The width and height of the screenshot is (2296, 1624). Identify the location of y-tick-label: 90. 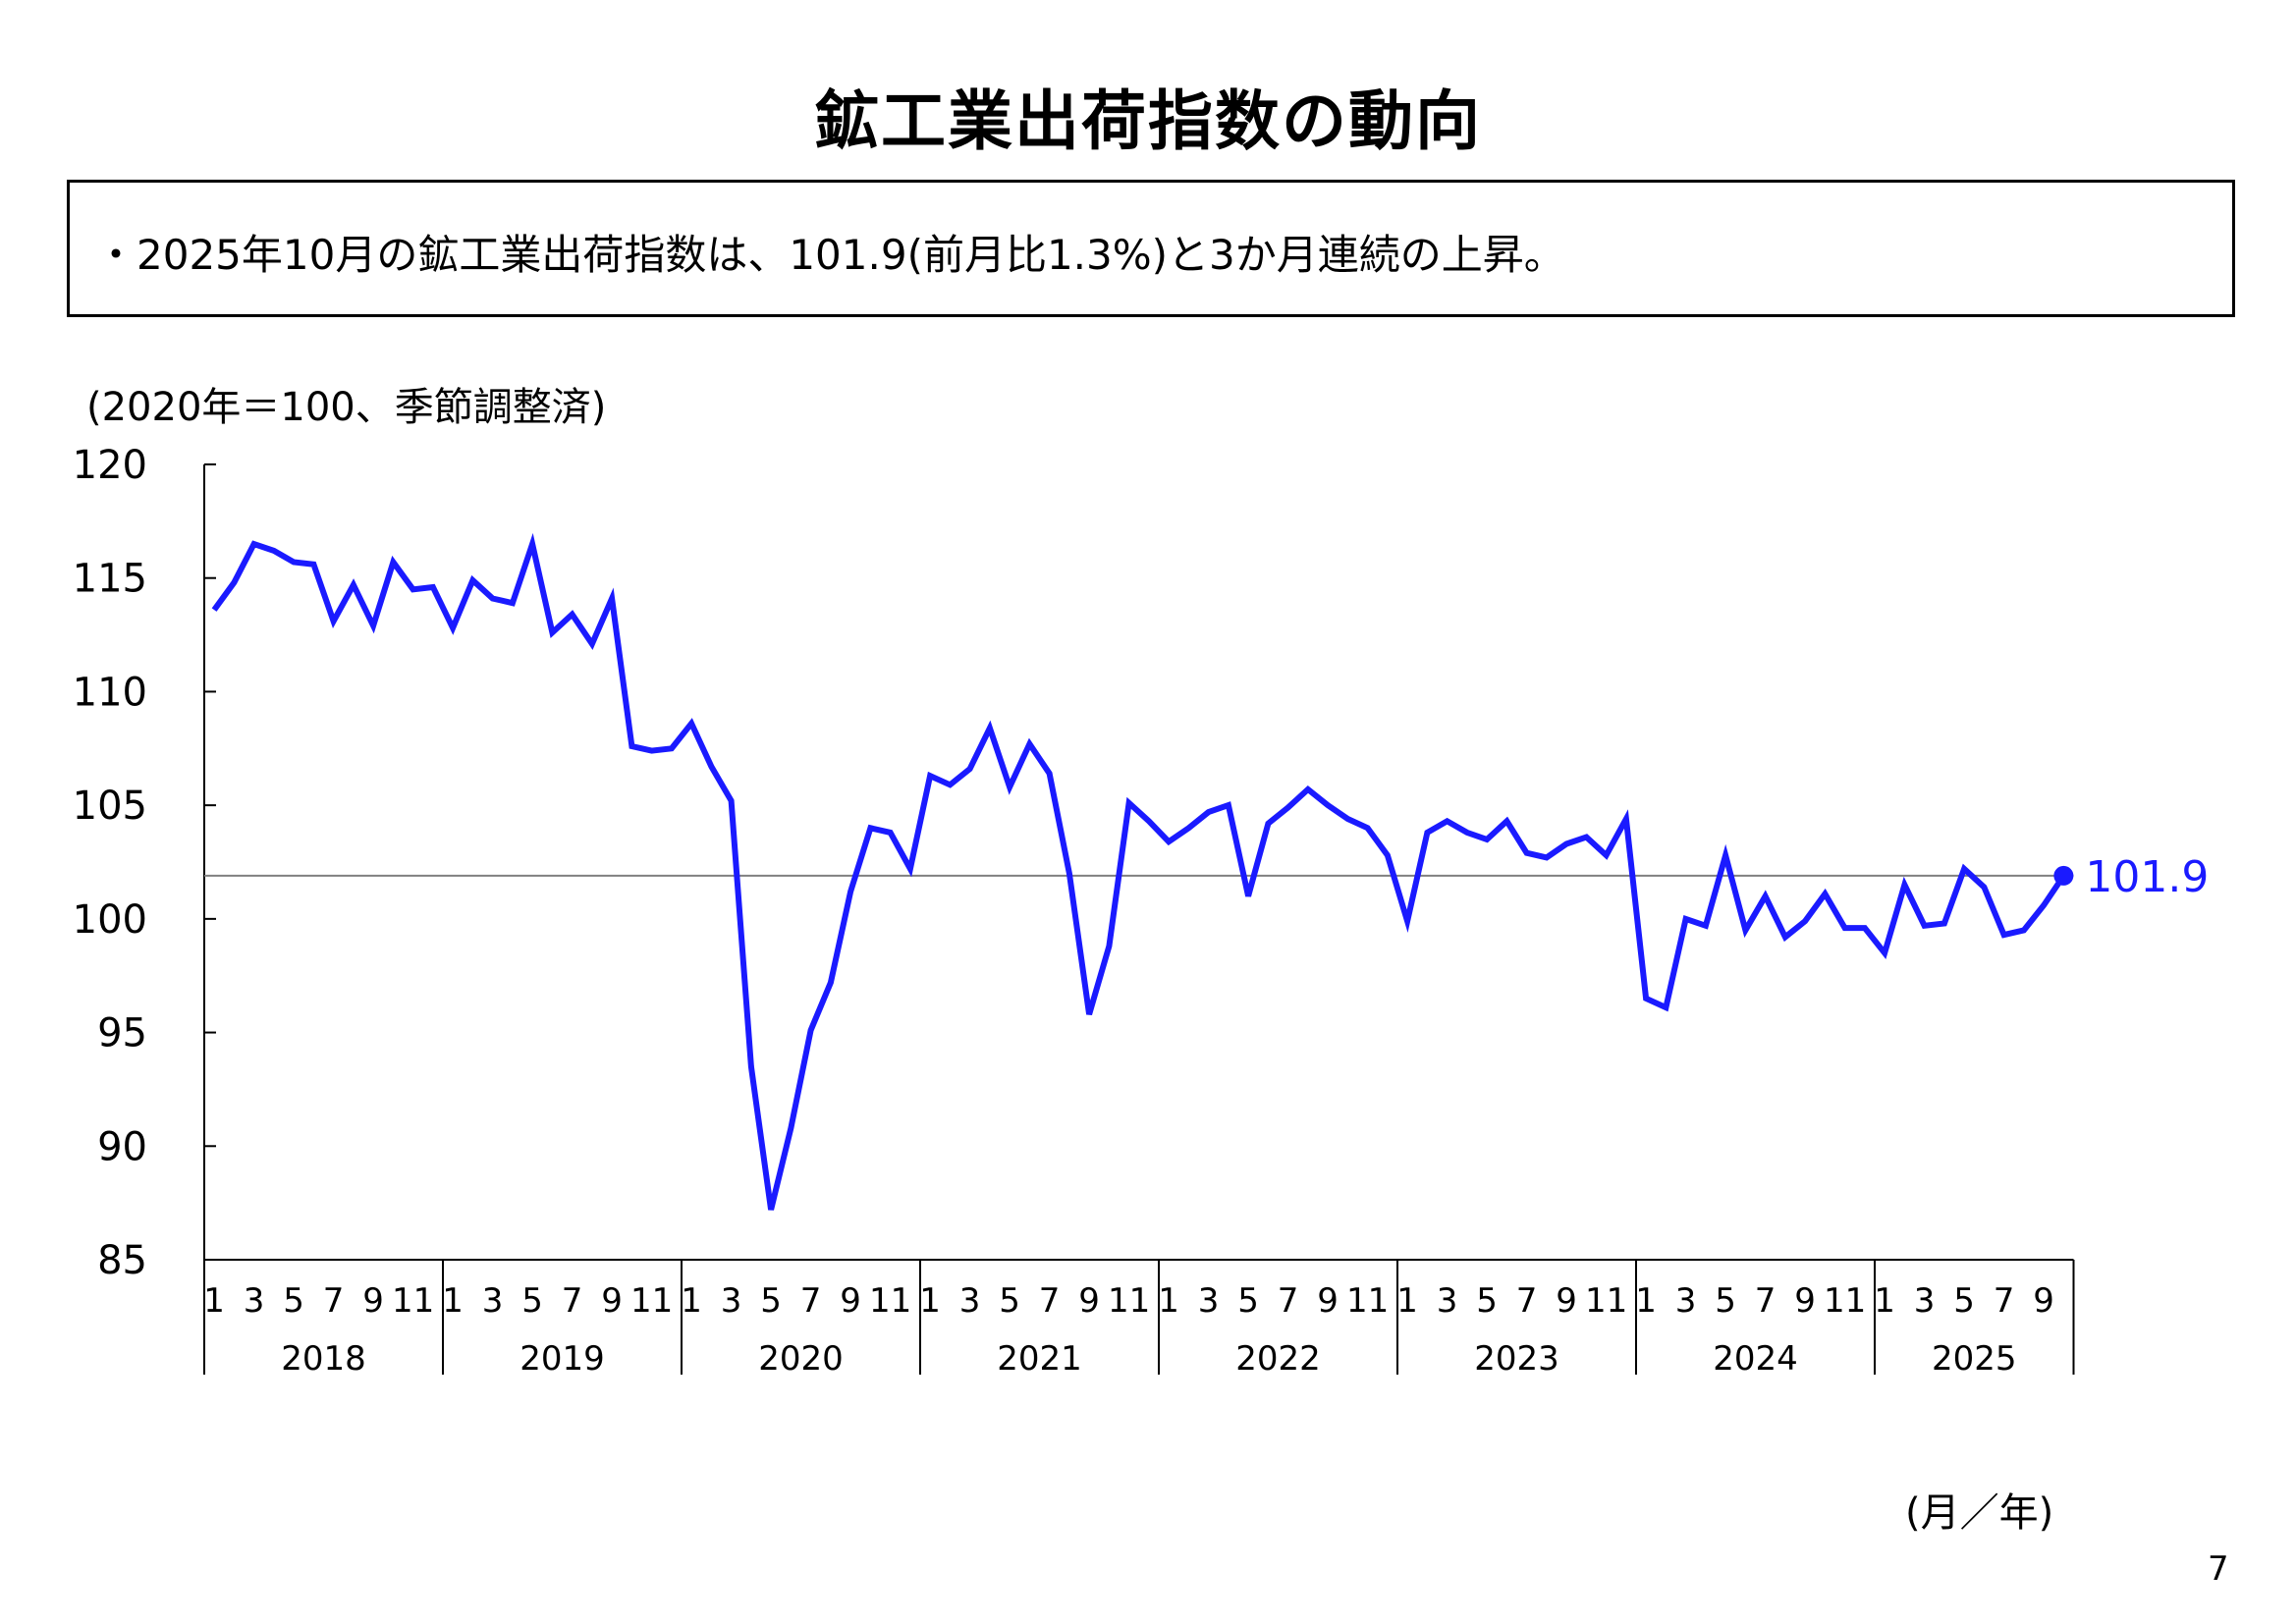
(122, 1146).